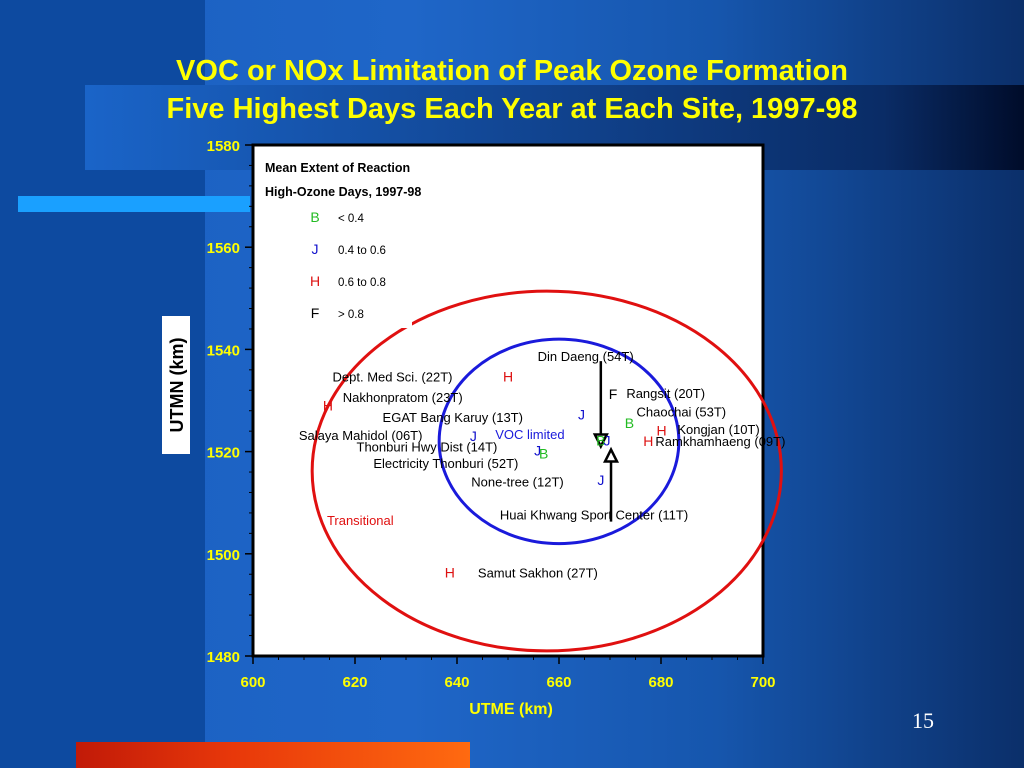 The width and height of the screenshot is (1024, 768). I want to click on y-axis-label: UTMN (km), so click(177, 385).